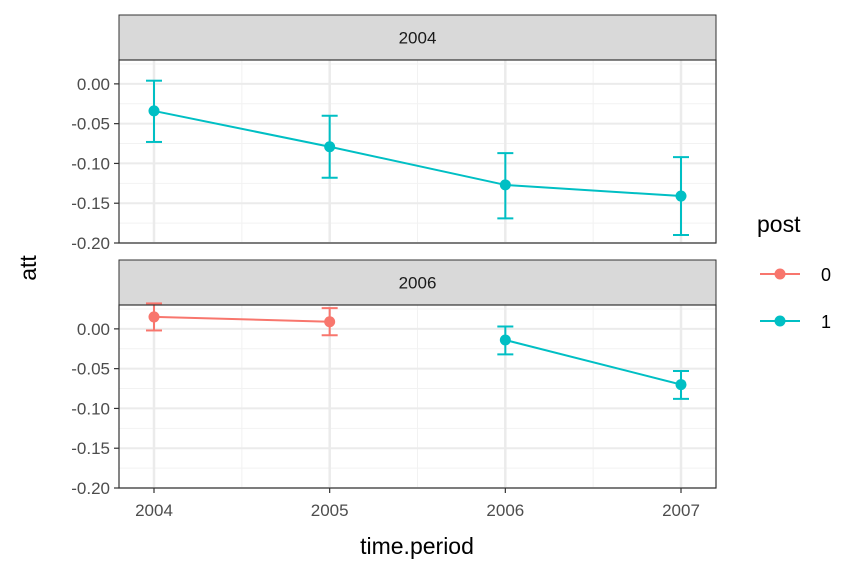 This screenshot has width=864, height=576. I want to click on legend-entries: 01, so click(794, 297).